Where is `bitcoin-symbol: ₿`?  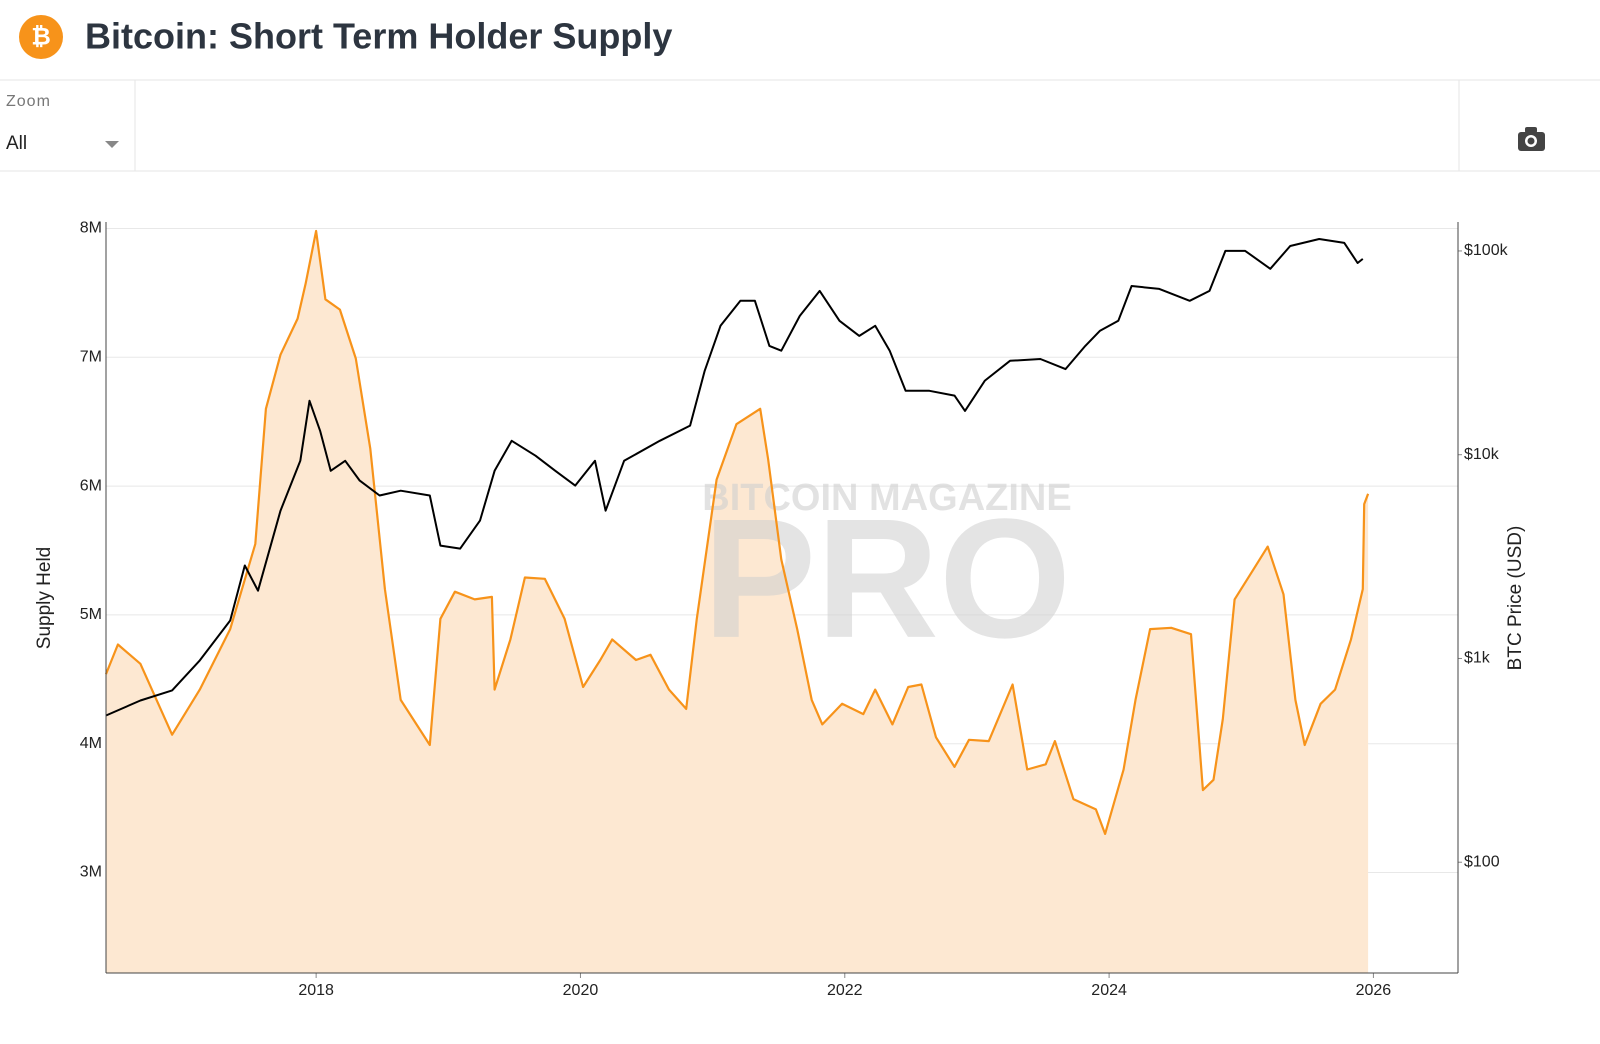 bitcoin-symbol: ₿ is located at coordinates (41, 36).